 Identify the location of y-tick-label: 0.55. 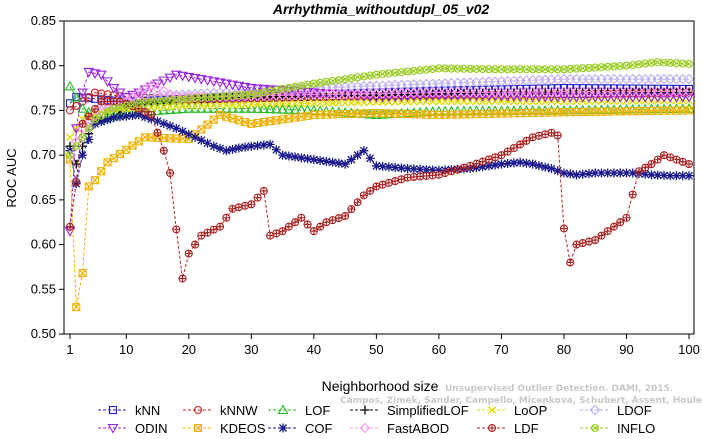
(43, 288).